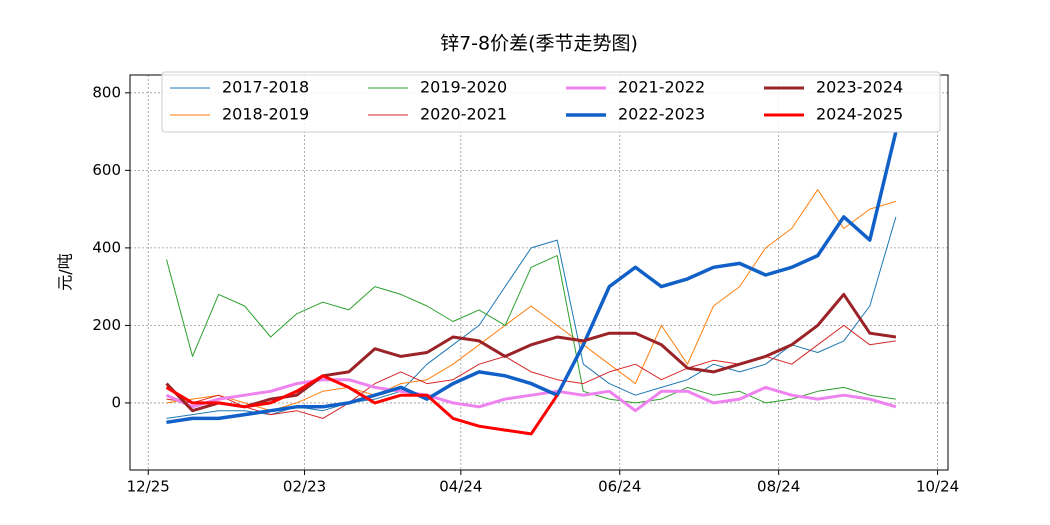 This screenshot has height=525, width=1050. I want to click on legend-label: 2022-2023, so click(661, 114).